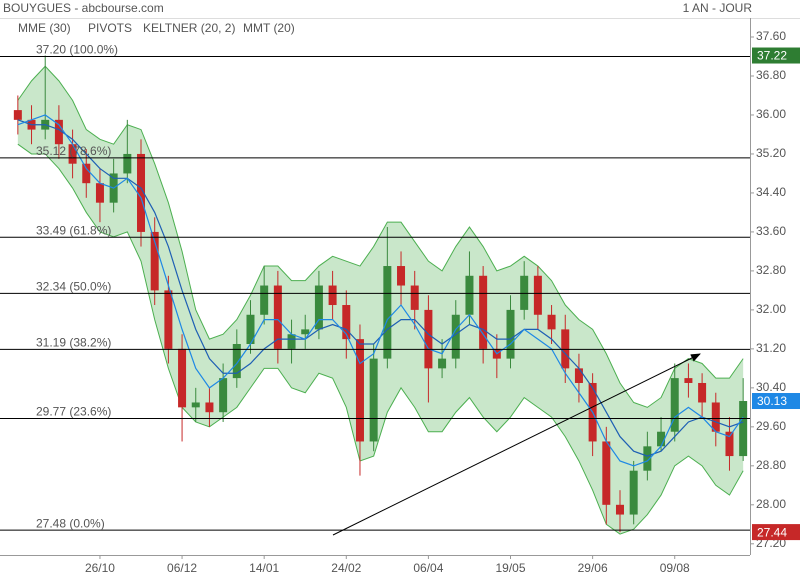  Describe the element at coordinates (264, 568) in the screenshot. I see `x-tick-label: 14/01` at that location.